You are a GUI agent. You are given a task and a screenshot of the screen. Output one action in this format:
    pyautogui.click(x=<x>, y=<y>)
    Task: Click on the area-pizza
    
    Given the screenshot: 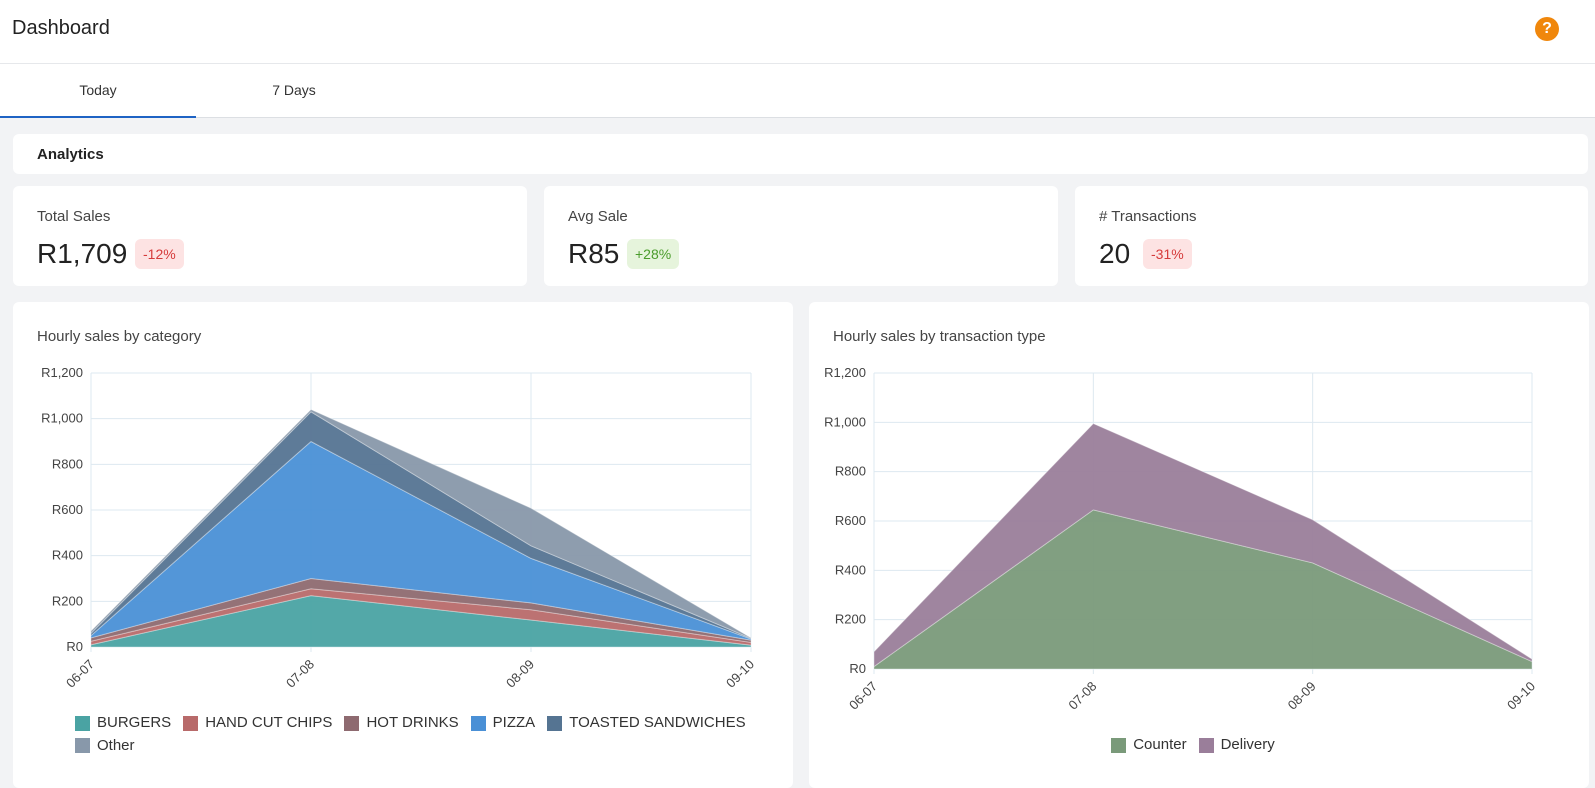 What is the action you would take?
    pyautogui.click(x=421, y=540)
    